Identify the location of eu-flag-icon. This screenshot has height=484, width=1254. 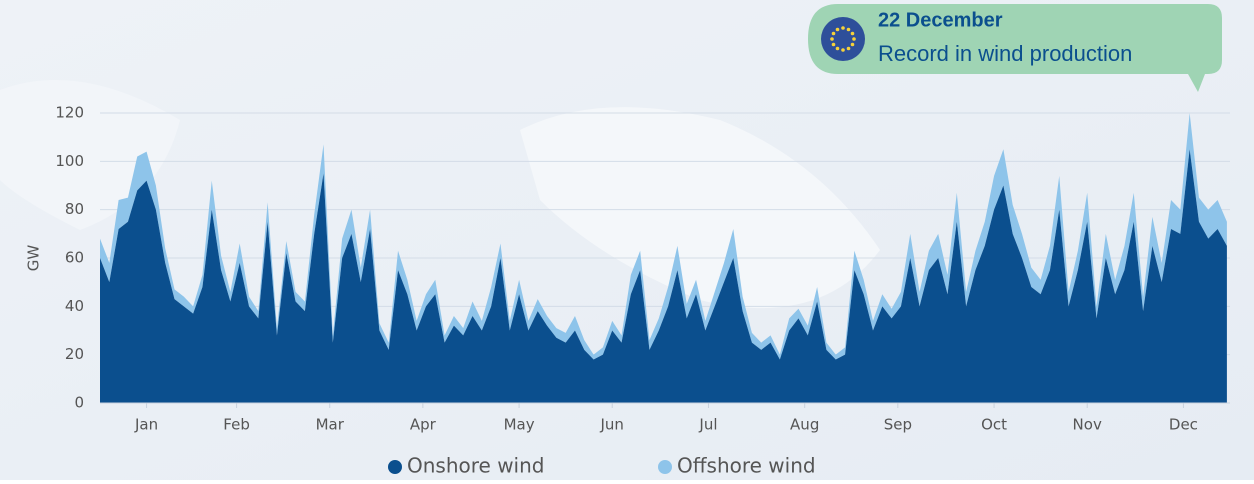
(843, 39).